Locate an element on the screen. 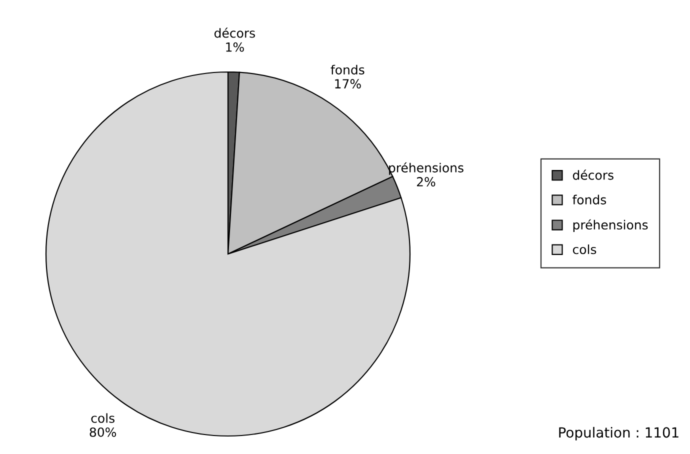 This screenshot has height=454, width=690. slice-label: préhensions is located at coordinates (426, 168).